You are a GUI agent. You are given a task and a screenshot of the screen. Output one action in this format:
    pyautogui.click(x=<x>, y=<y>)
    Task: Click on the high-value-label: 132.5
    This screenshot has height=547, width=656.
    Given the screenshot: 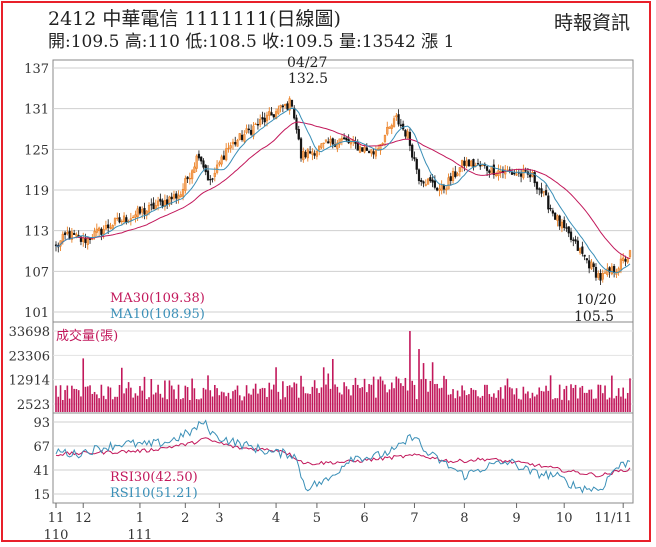 What is the action you would take?
    pyautogui.click(x=308, y=79)
    